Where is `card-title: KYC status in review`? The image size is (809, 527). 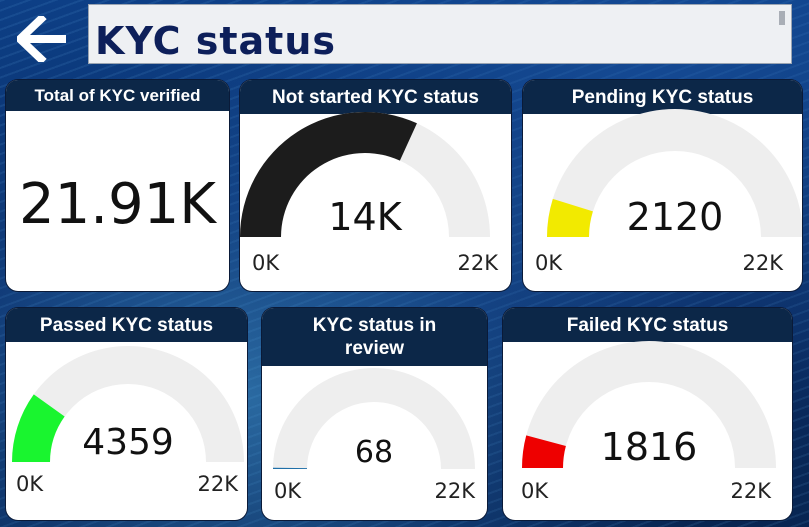 card-title: KYC status in review is located at coordinates (374, 337).